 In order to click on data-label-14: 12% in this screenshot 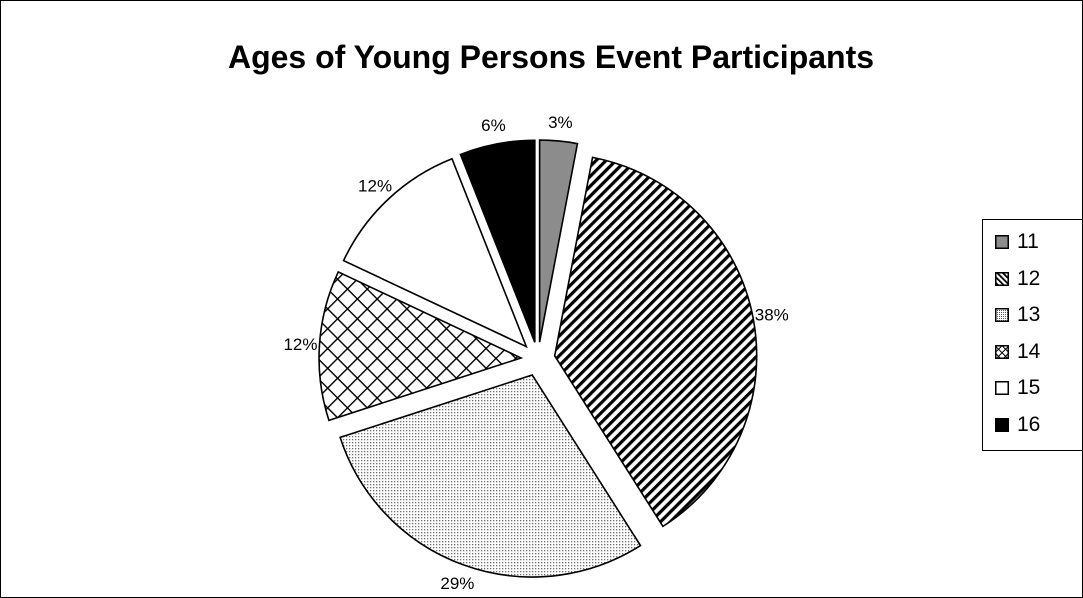, I will do `click(300, 344)`.